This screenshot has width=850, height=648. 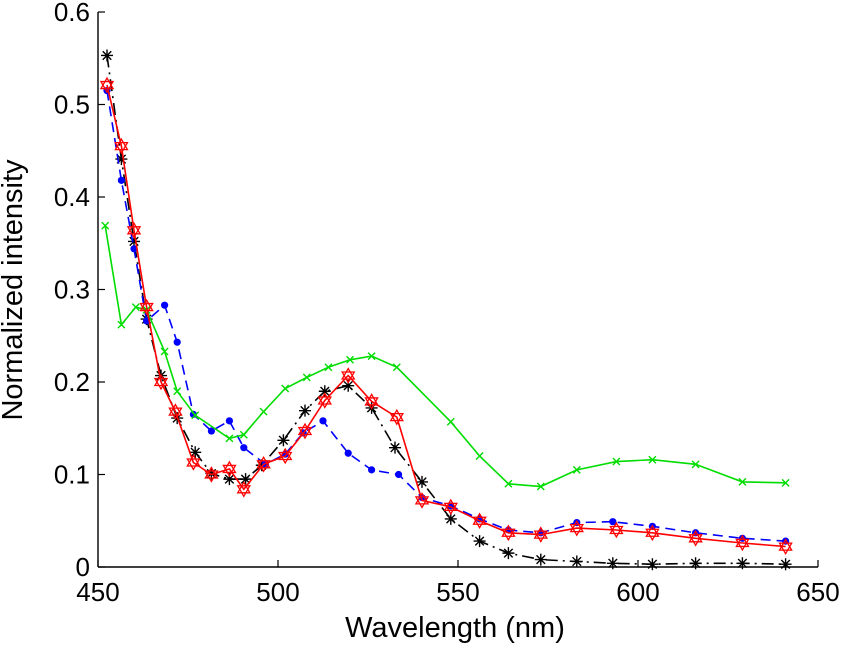 What do you see at coordinates (455, 628) in the screenshot?
I see `x-axis-title: Wavelength (nm)` at bounding box center [455, 628].